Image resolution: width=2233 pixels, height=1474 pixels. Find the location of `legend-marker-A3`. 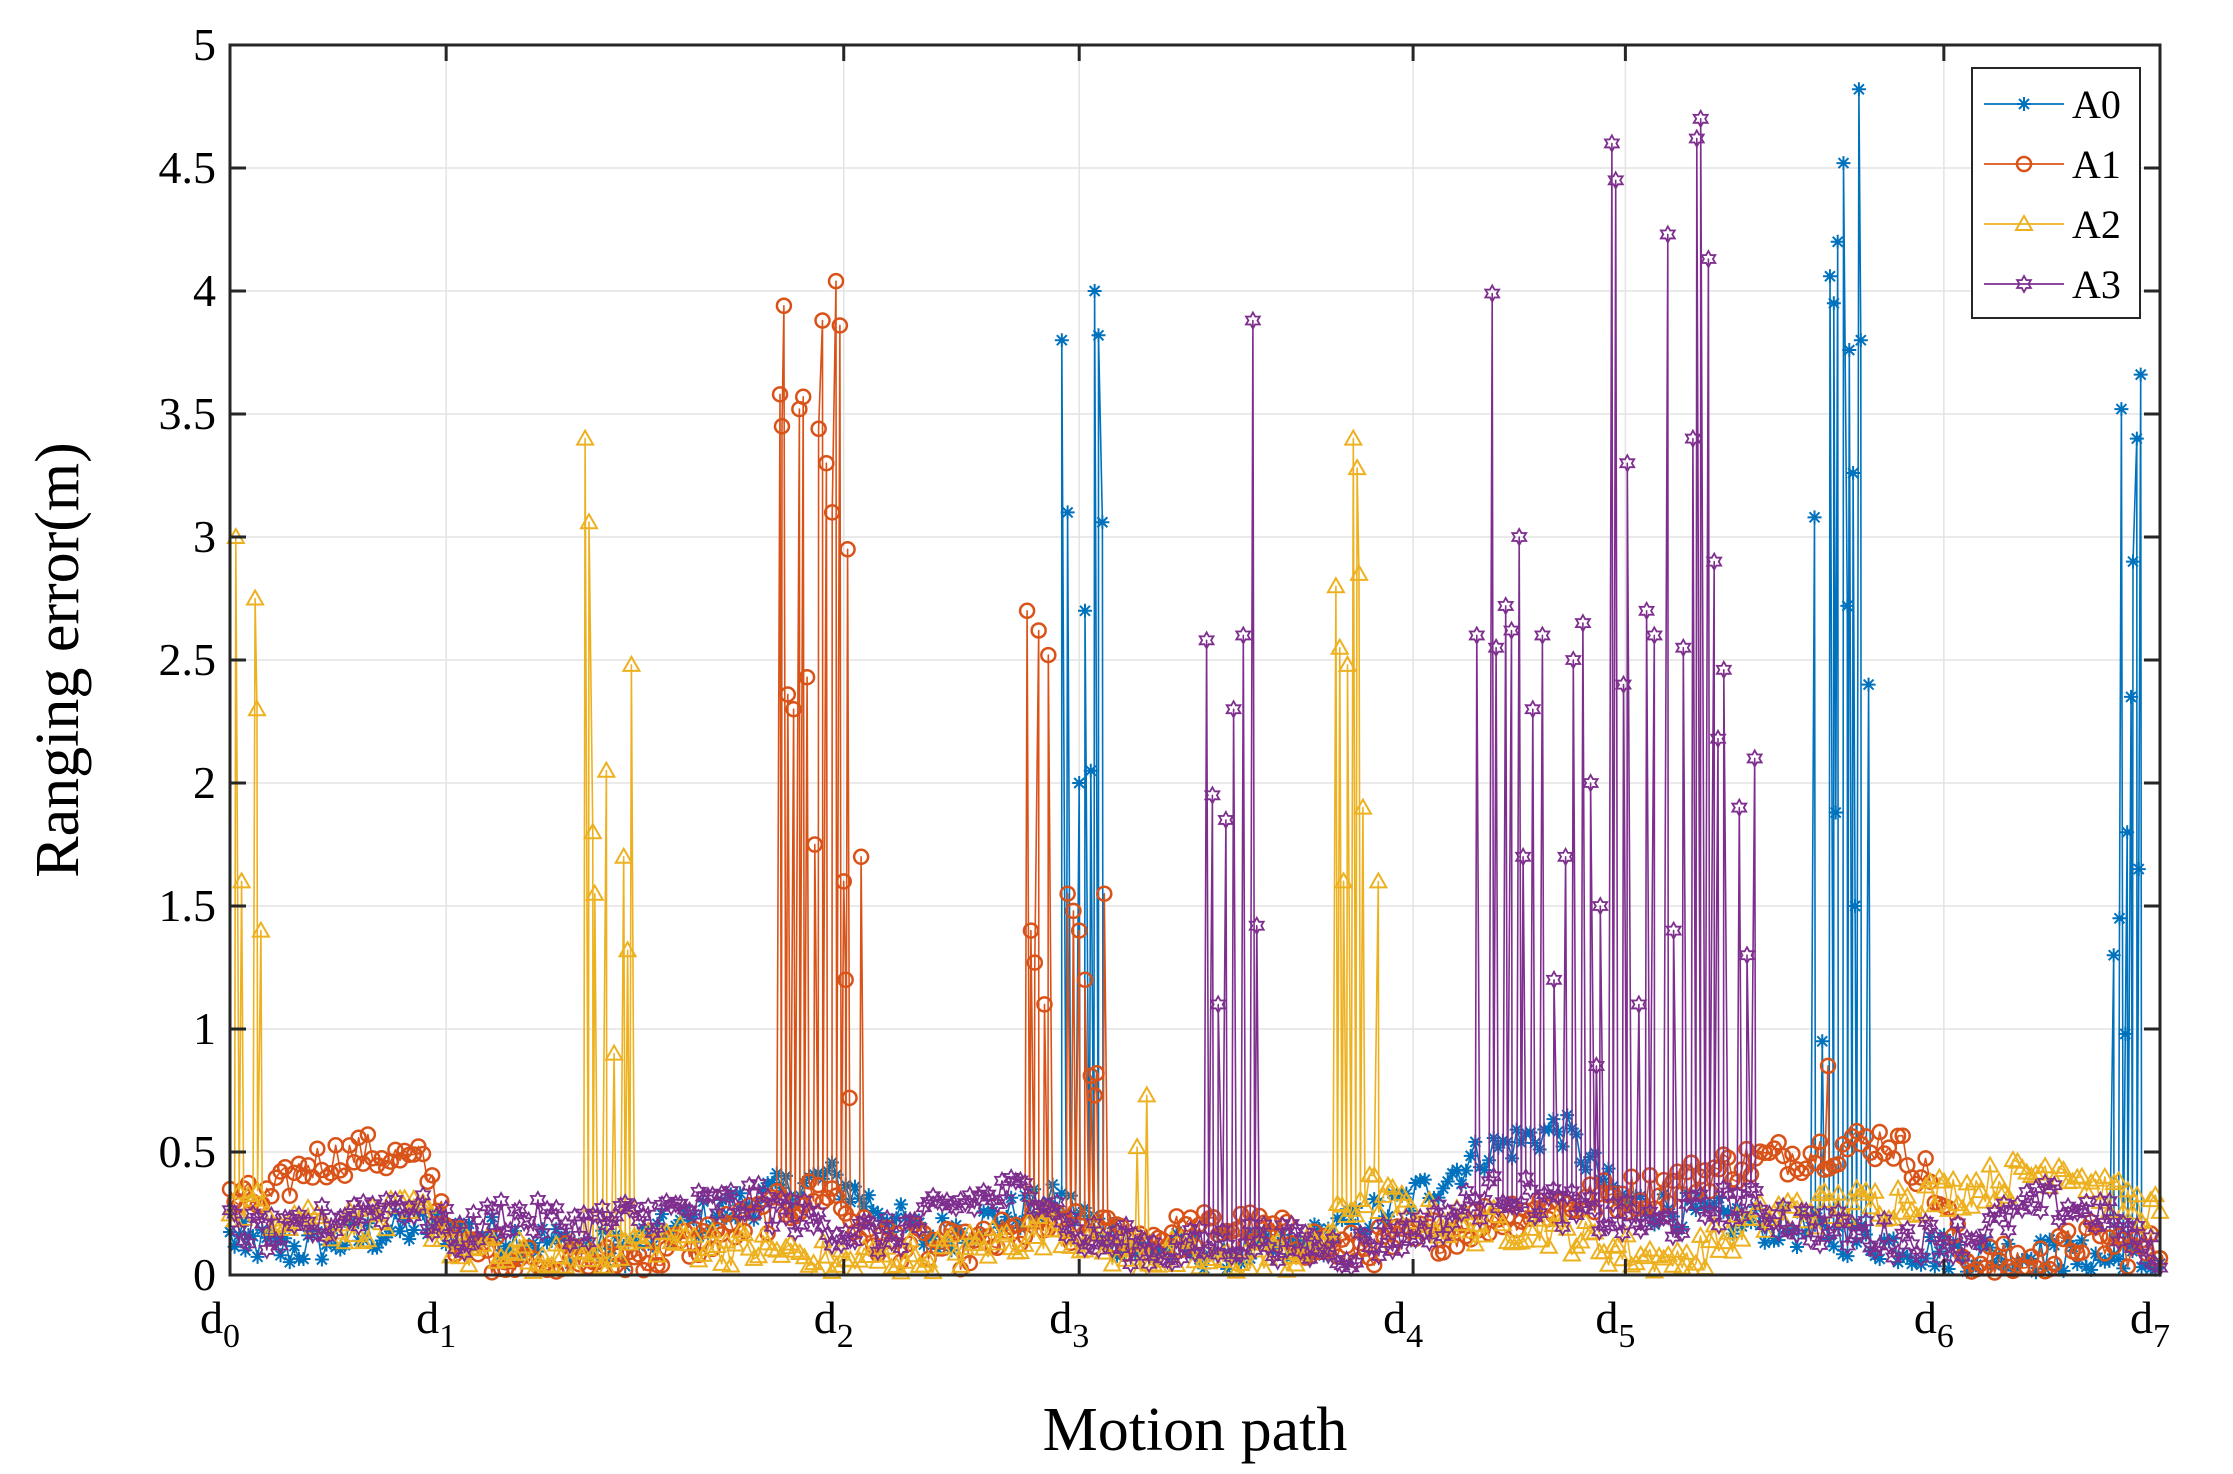

legend-marker-A3 is located at coordinates (2024, 284).